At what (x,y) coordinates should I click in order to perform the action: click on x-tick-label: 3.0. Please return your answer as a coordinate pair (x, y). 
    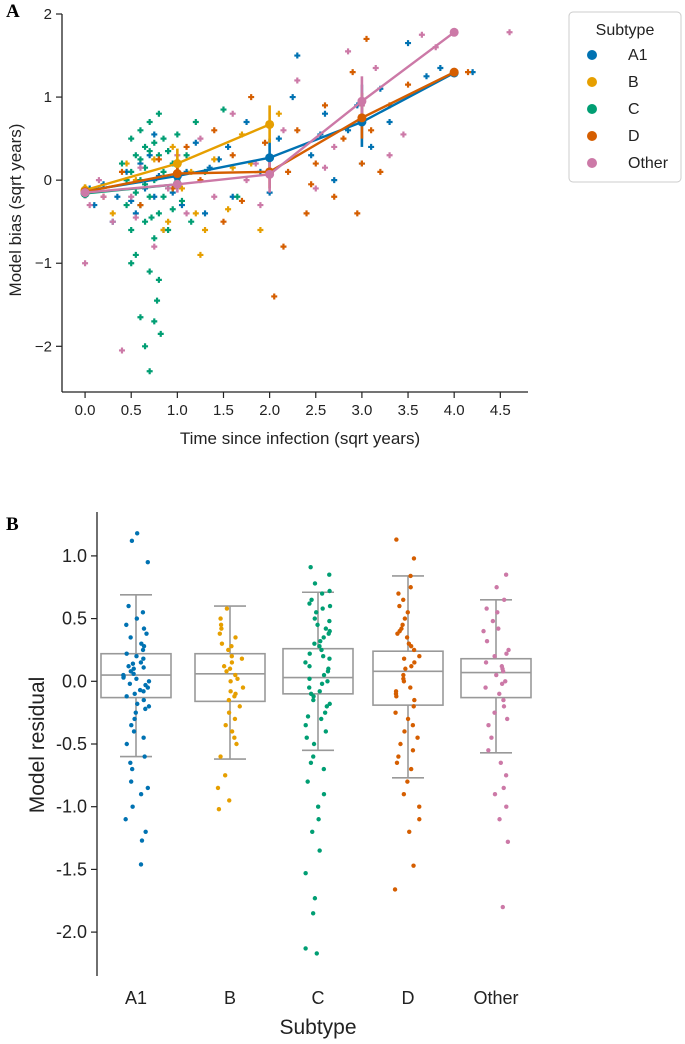
    Looking at the image, I should click on (361, 410).